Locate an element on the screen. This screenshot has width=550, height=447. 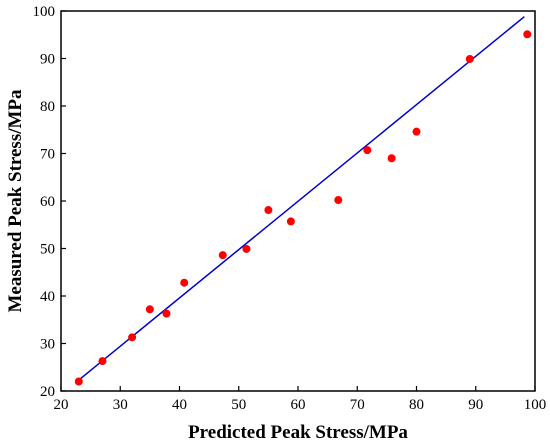
x-tick-label: 20 is located at coordinates (61, 405).